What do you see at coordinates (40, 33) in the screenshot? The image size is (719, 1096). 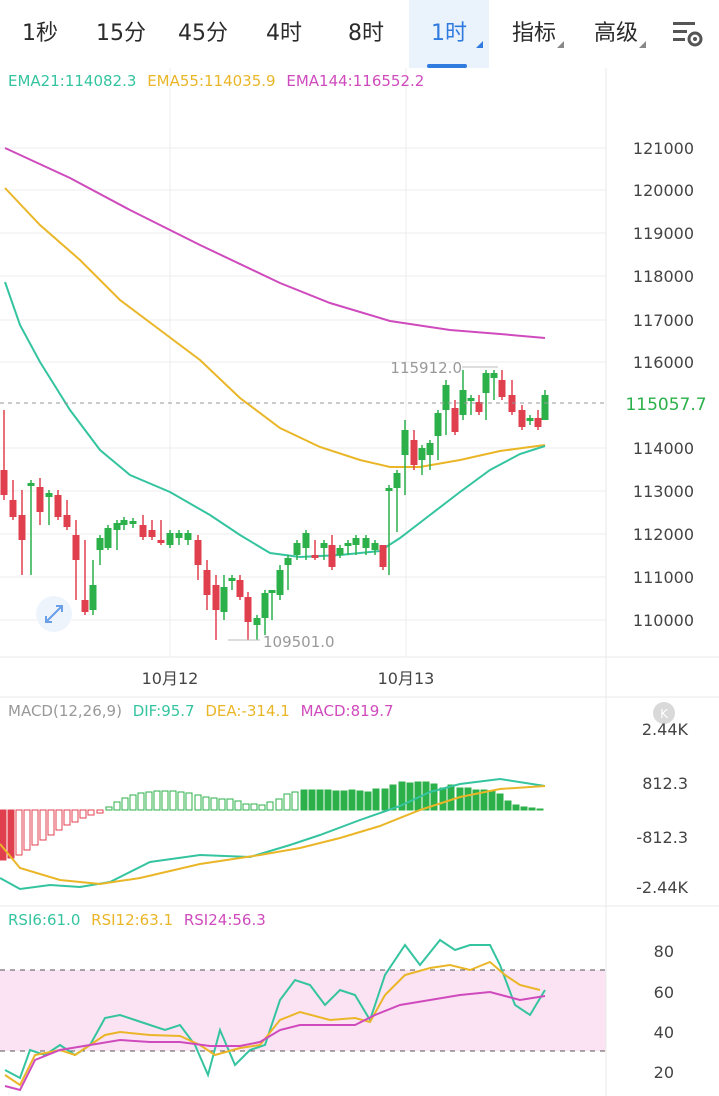 I see `tab-1s: 1秒` at bounding box center [40, 33].